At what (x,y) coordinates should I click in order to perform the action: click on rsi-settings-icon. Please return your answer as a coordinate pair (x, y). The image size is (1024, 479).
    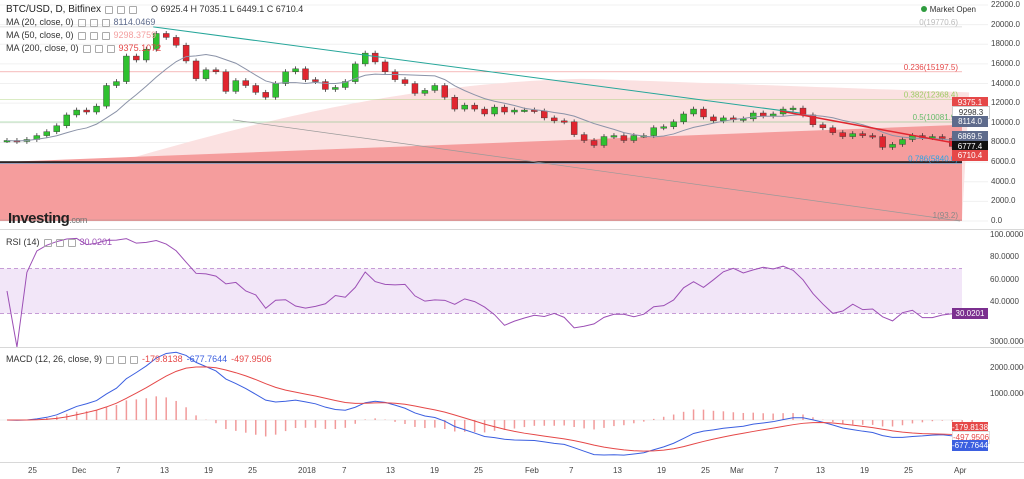
    Looking at the image, I should click on (59, 242).